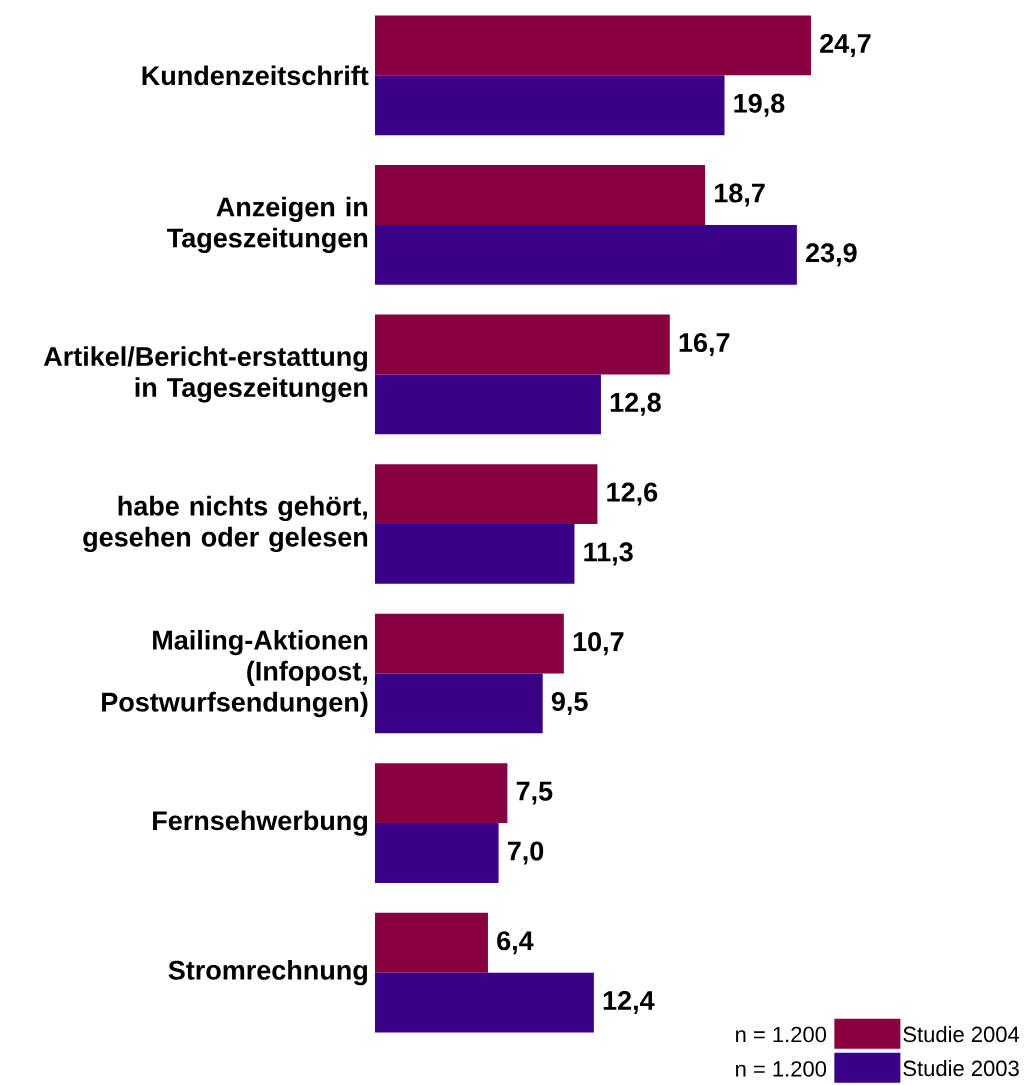 This screenshot has height=1085, width=1025. What do you see at coordinates (267, 225) in the screenshot?
I see `y-tick-label: Anzeigen in Tageszeitungen` at bounding box center [267, 225].